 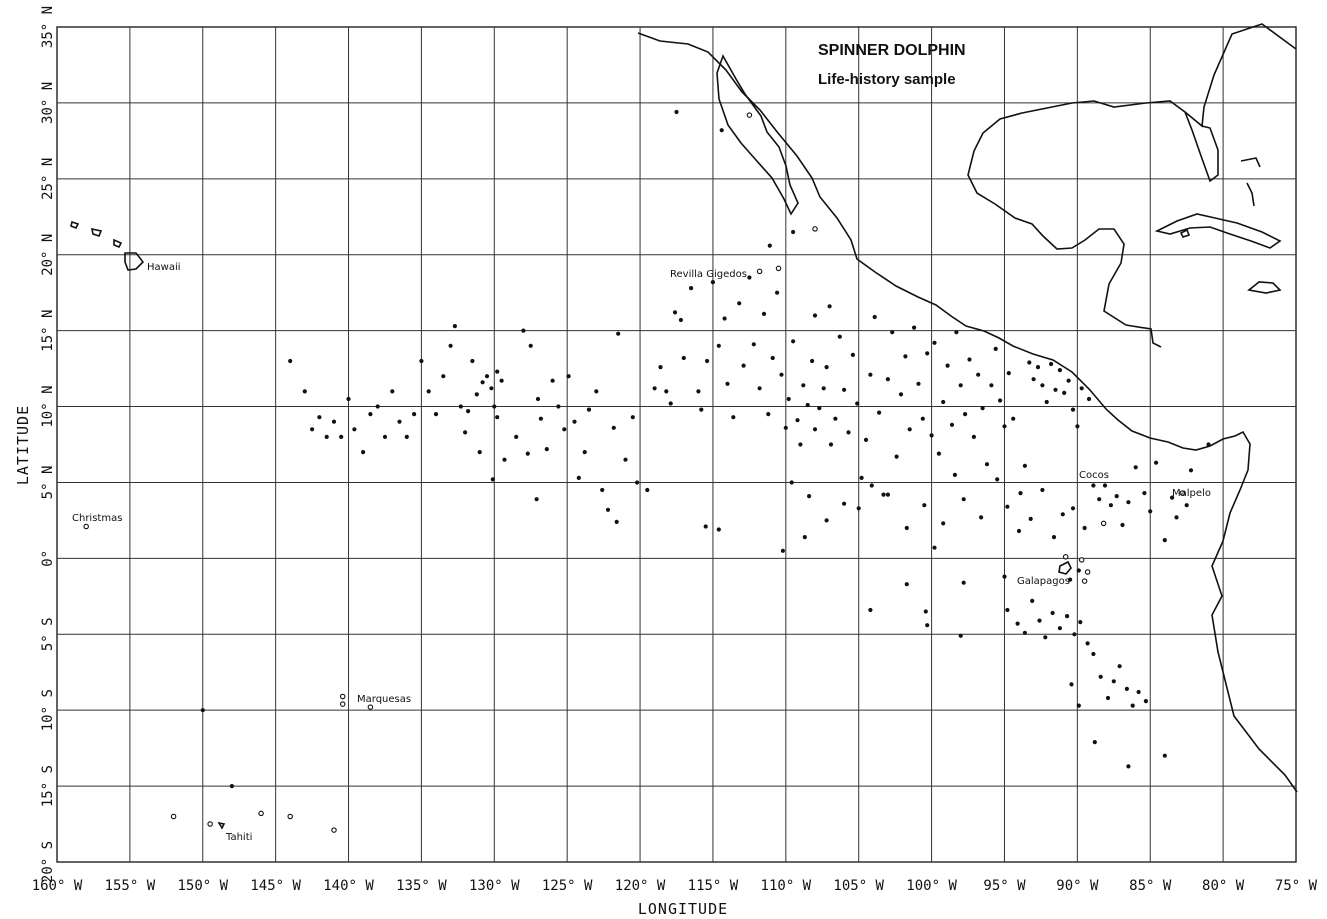 What do you see at coordinates (57, 886) in the screenshot?
I see `x-tick-label: 160° W` at bounding box center [57, 886].